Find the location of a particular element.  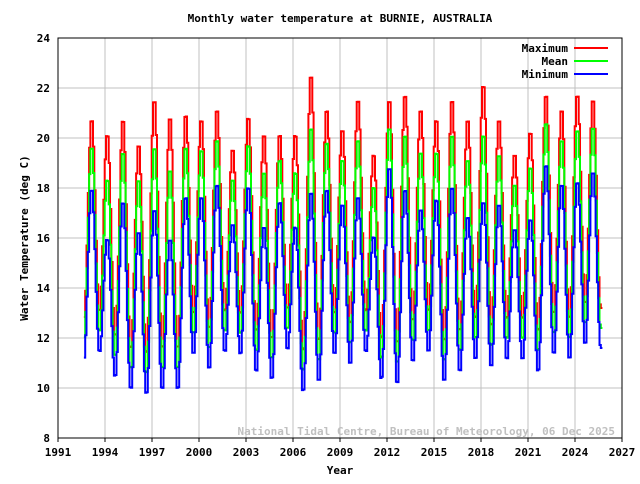

x-tick-label: 2024 is located at coordinates (575, 452).